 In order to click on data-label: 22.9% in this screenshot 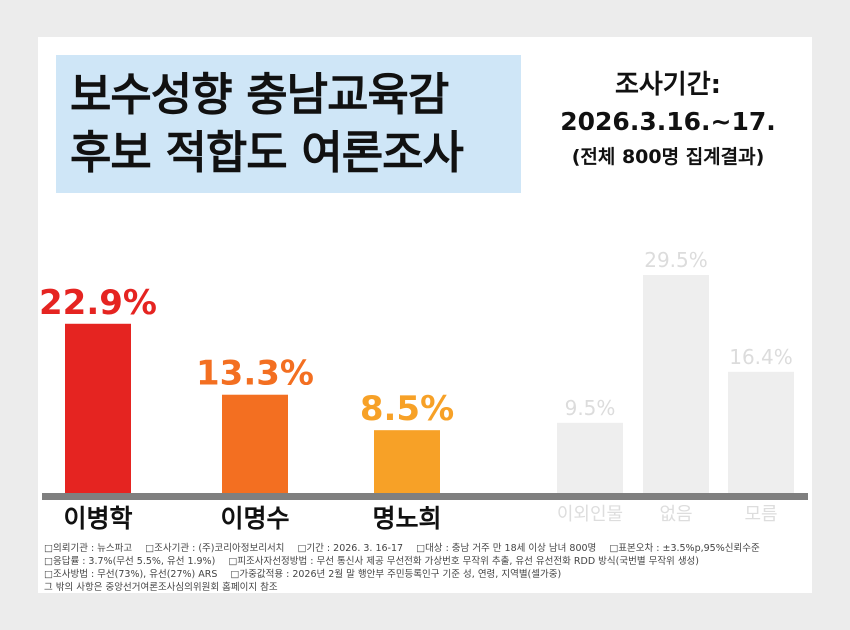, I will do `click(98, 303)`.